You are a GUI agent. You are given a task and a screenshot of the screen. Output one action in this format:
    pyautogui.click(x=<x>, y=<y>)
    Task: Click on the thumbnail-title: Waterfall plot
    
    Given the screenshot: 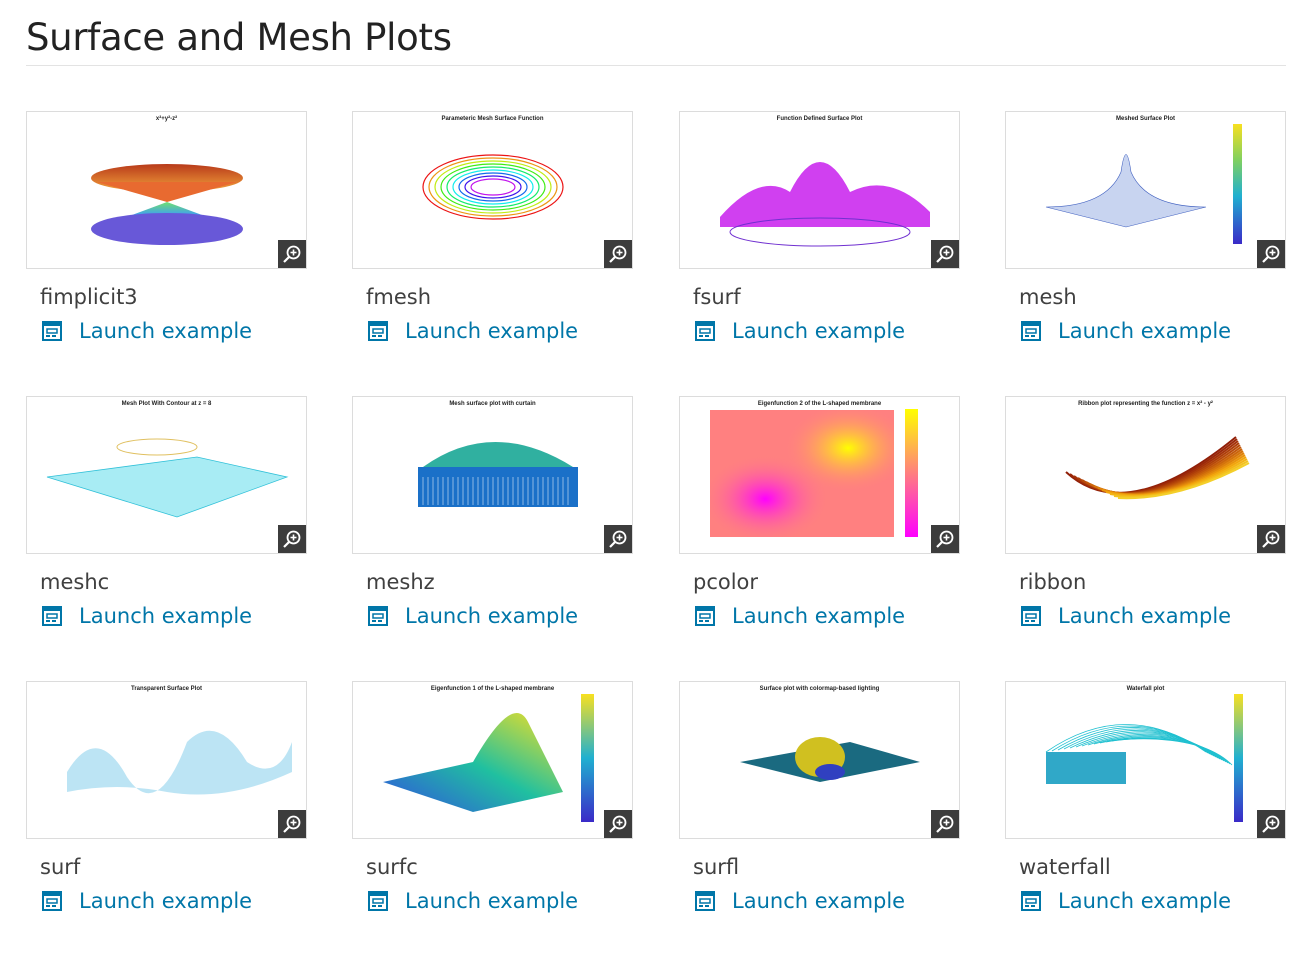 What is the action you would take?
    pyautogui.click(x=1145, y=689)
    